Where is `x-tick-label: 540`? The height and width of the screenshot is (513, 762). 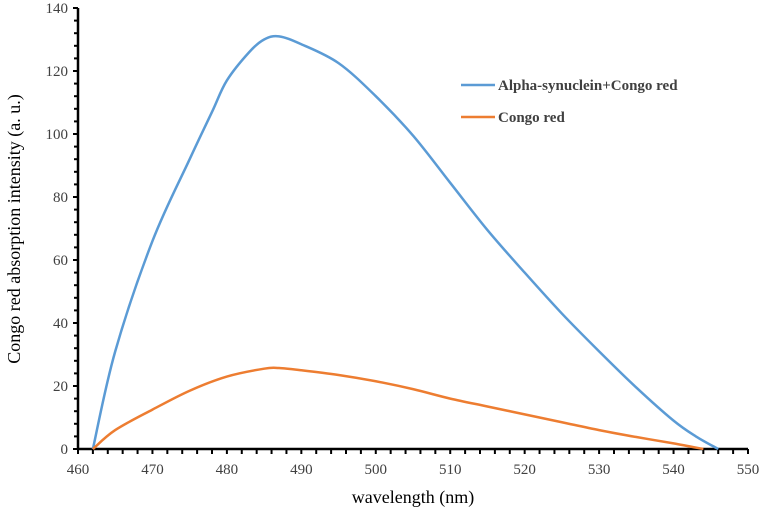 x-tick-label: 540 is located at coordinates (673, 470).